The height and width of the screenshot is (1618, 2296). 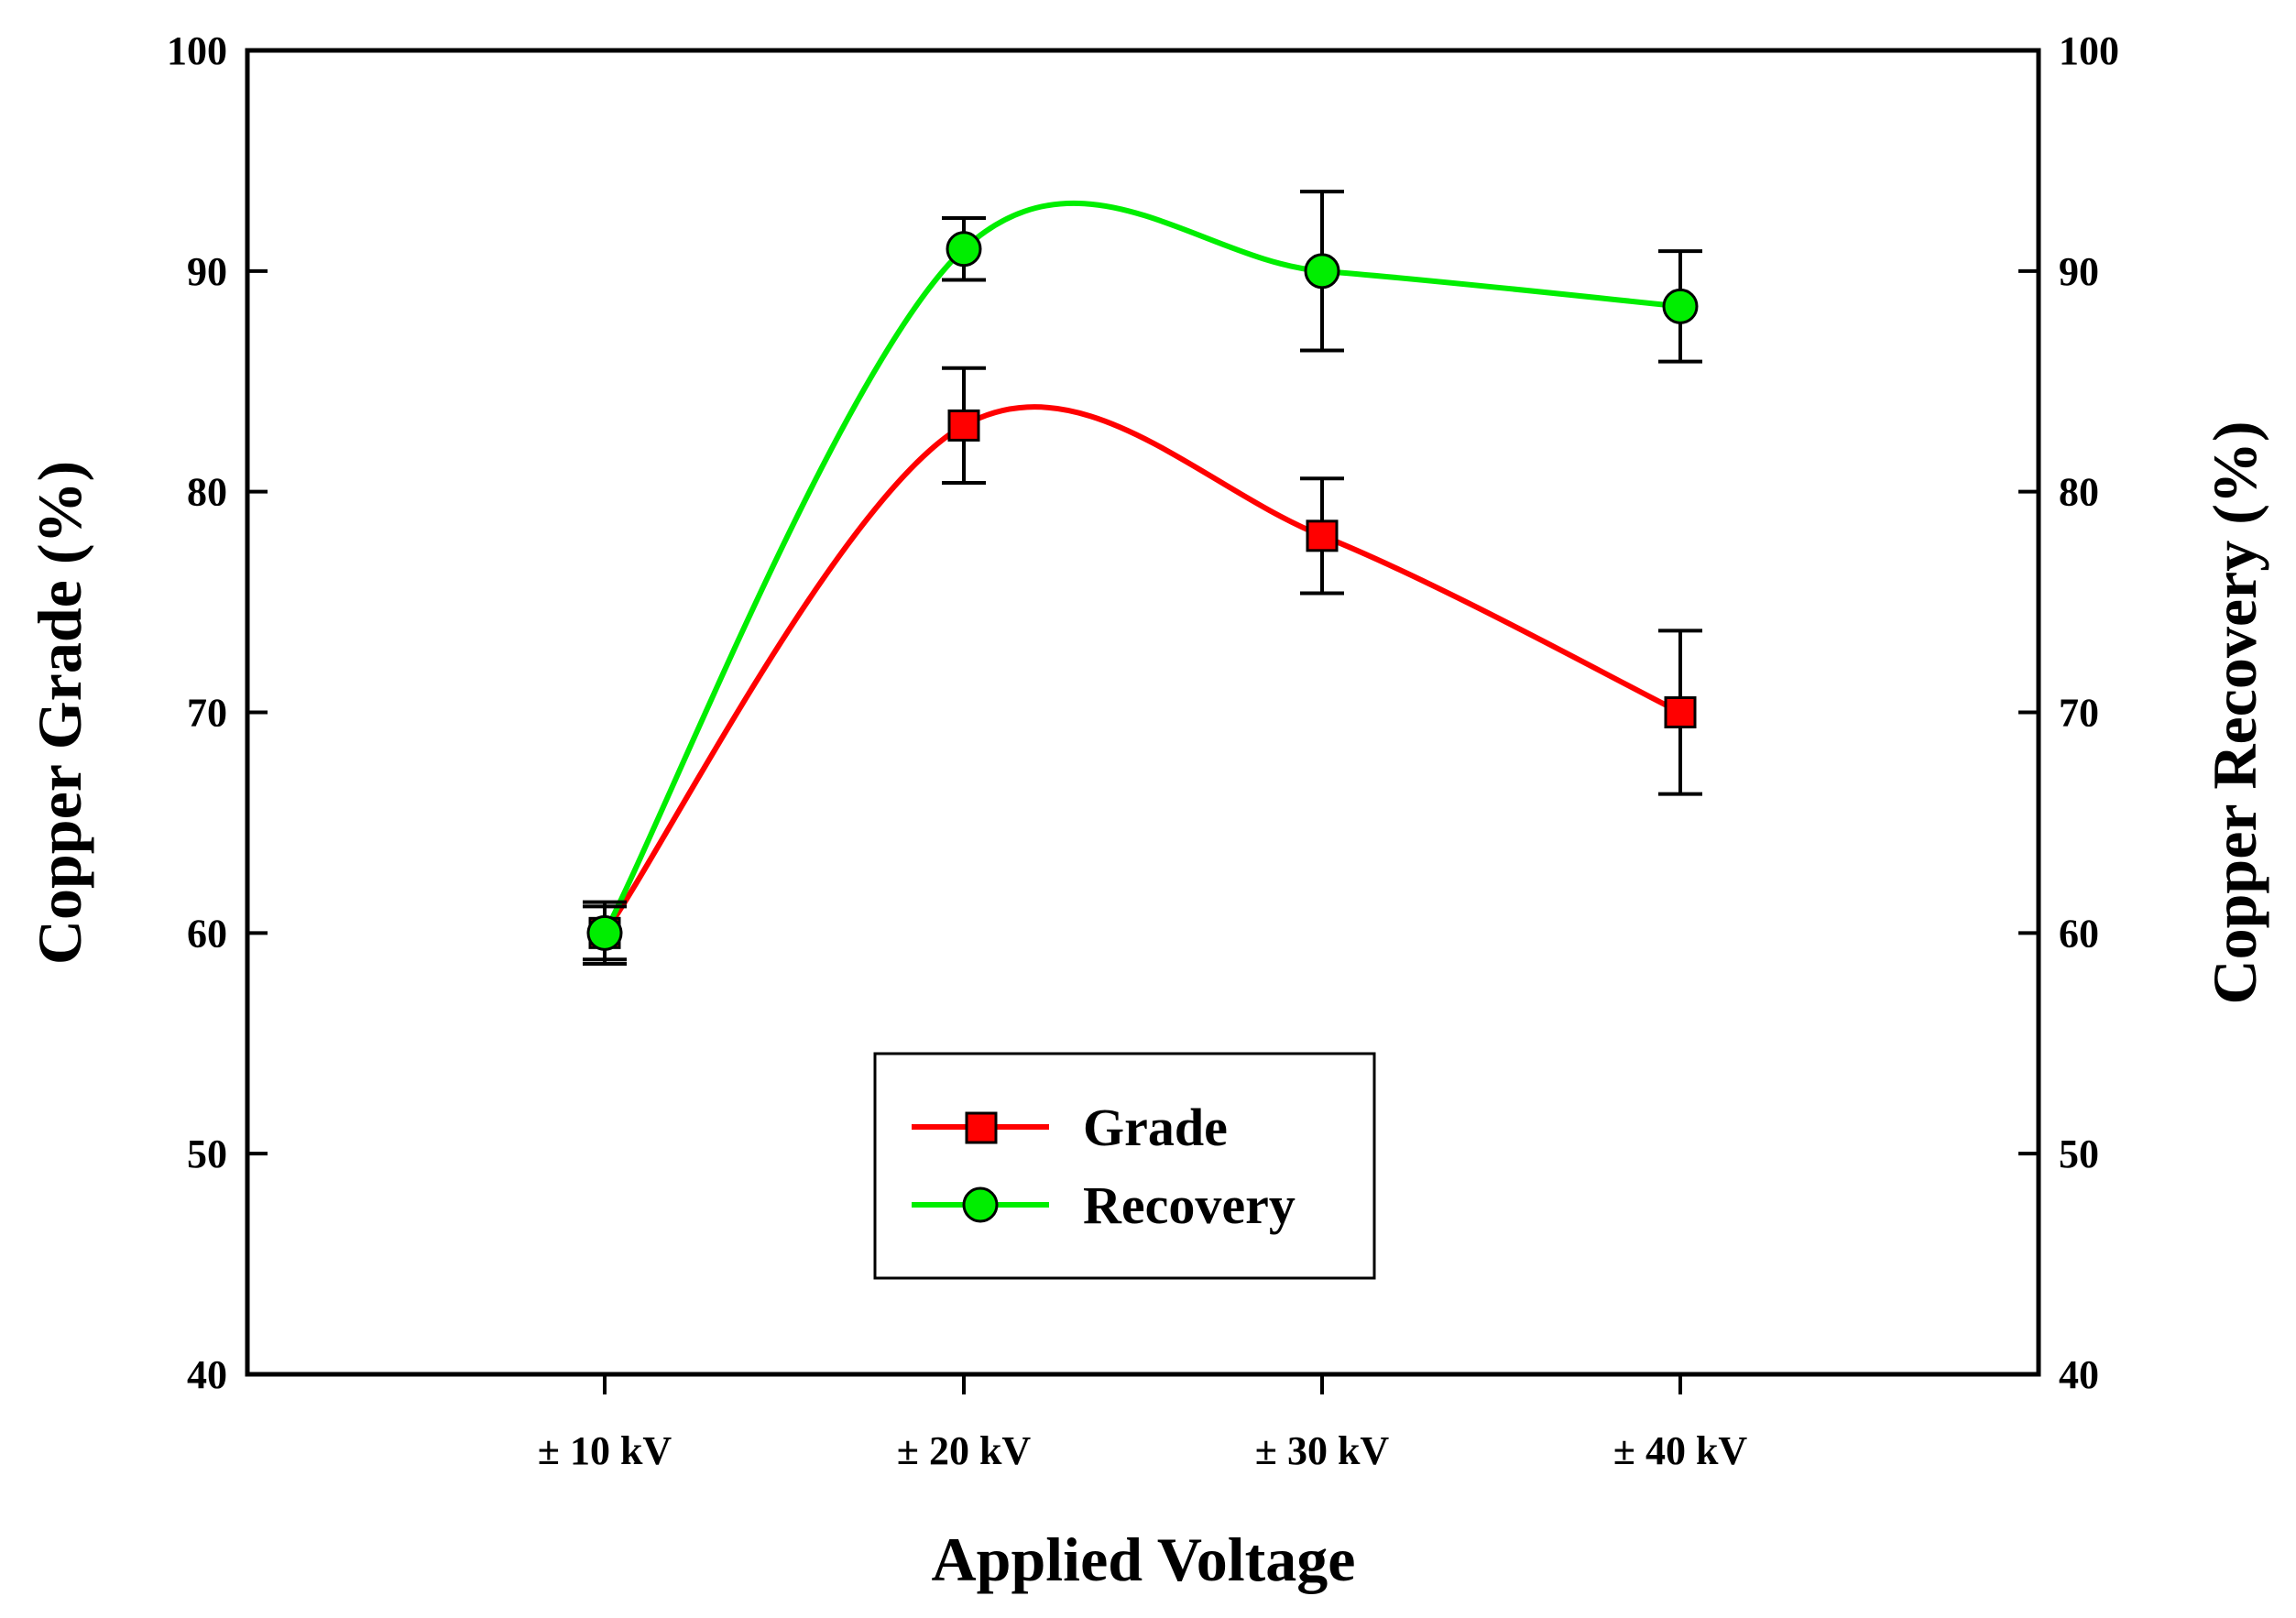 What do you see at coordinates (60, 713) in the screenshot?
I see `y-axis-left-title: Copper Grade (%)` at bounding box center [60, 713].